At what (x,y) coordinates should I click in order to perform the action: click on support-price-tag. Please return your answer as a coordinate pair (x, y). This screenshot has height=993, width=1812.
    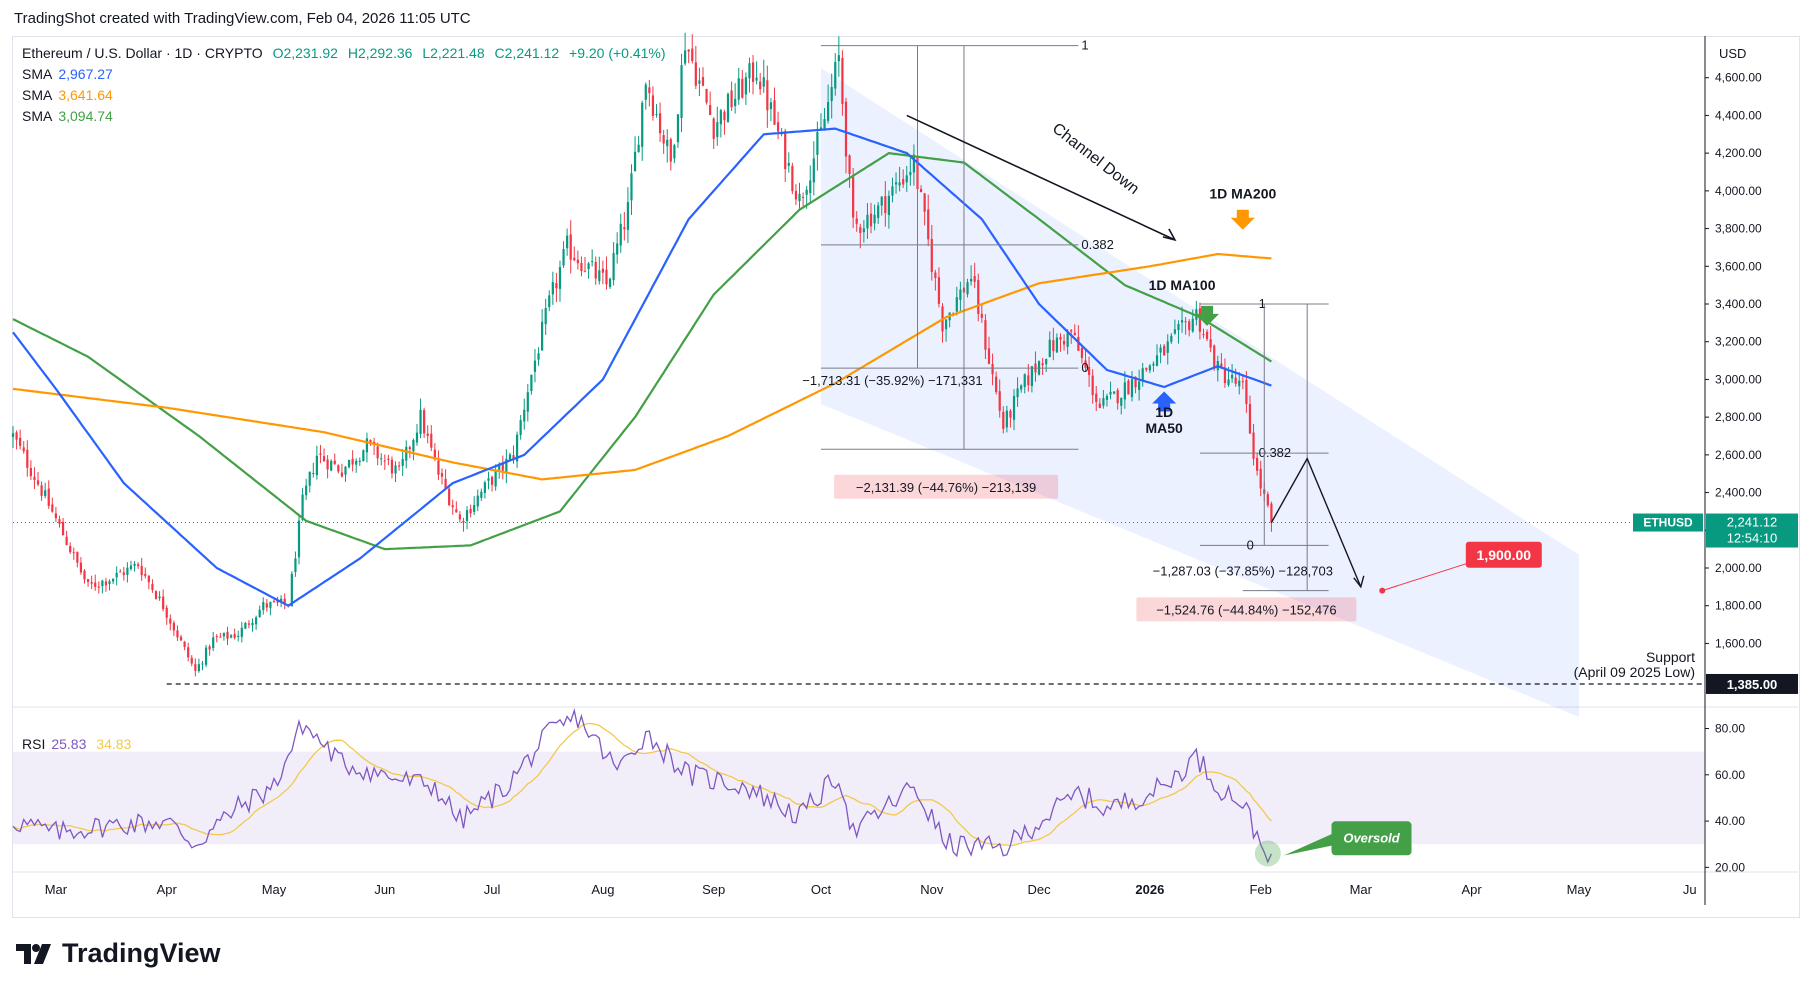
    Looking at the image, I should click on (1752, 683).